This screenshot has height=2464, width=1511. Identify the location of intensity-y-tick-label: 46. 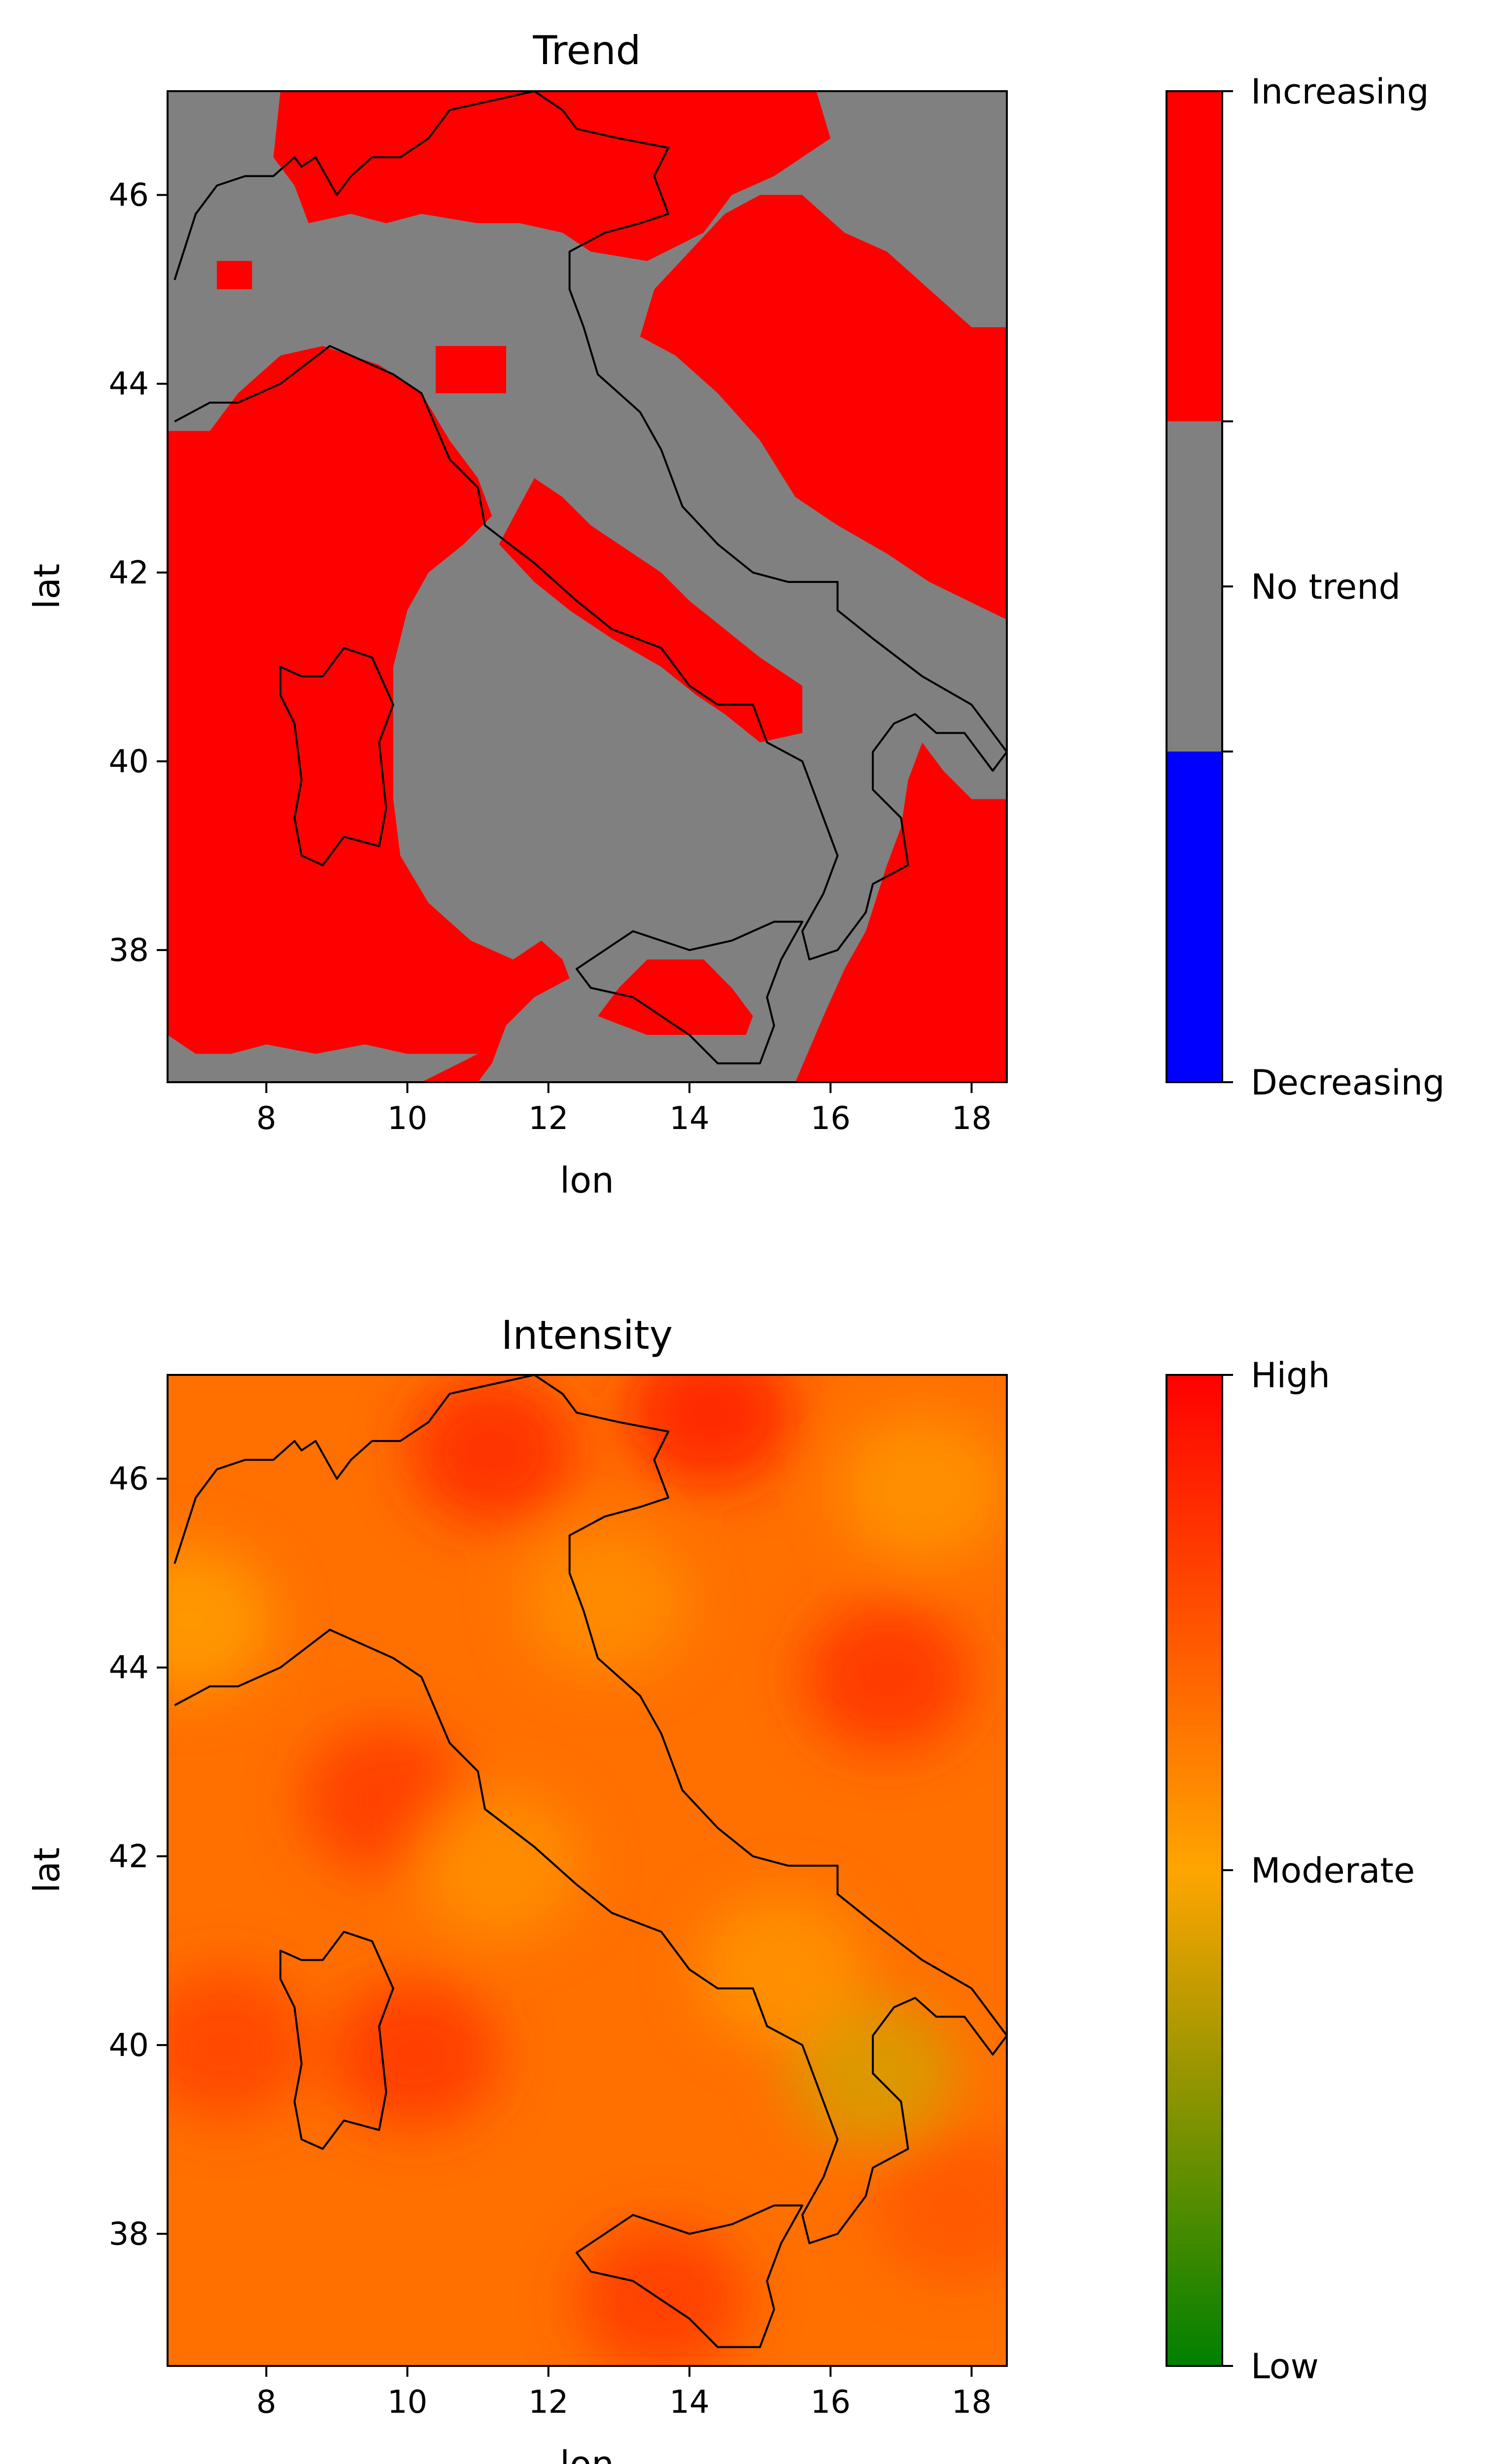
(129, 1479).